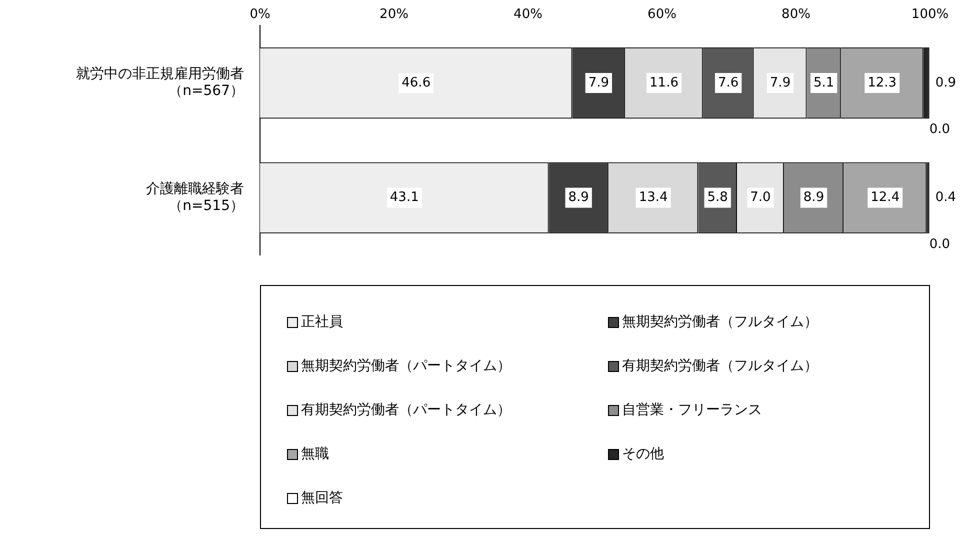  What do you see at coordinates (662, 14) in the screenshot?
I see `x-tick-label: 60%` at bounding box center [662, 14].